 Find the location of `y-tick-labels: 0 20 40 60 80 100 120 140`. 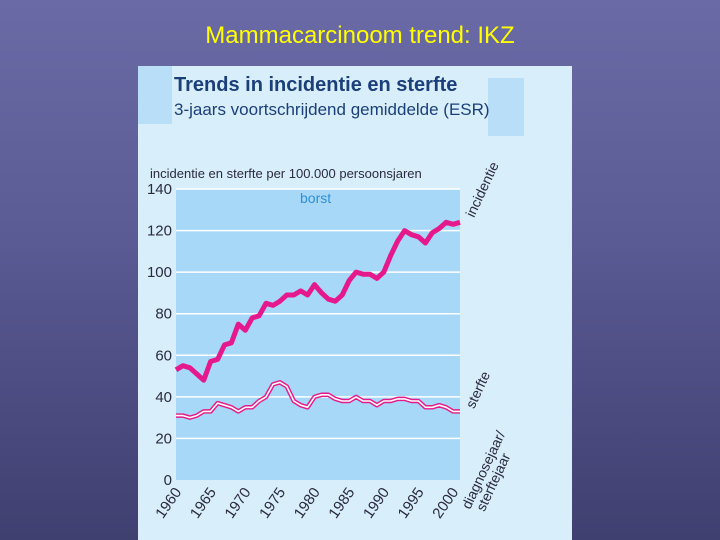

y-tick-labels: 0 20 40 60 80 100 120 140 is located at coordinates (159, 335).